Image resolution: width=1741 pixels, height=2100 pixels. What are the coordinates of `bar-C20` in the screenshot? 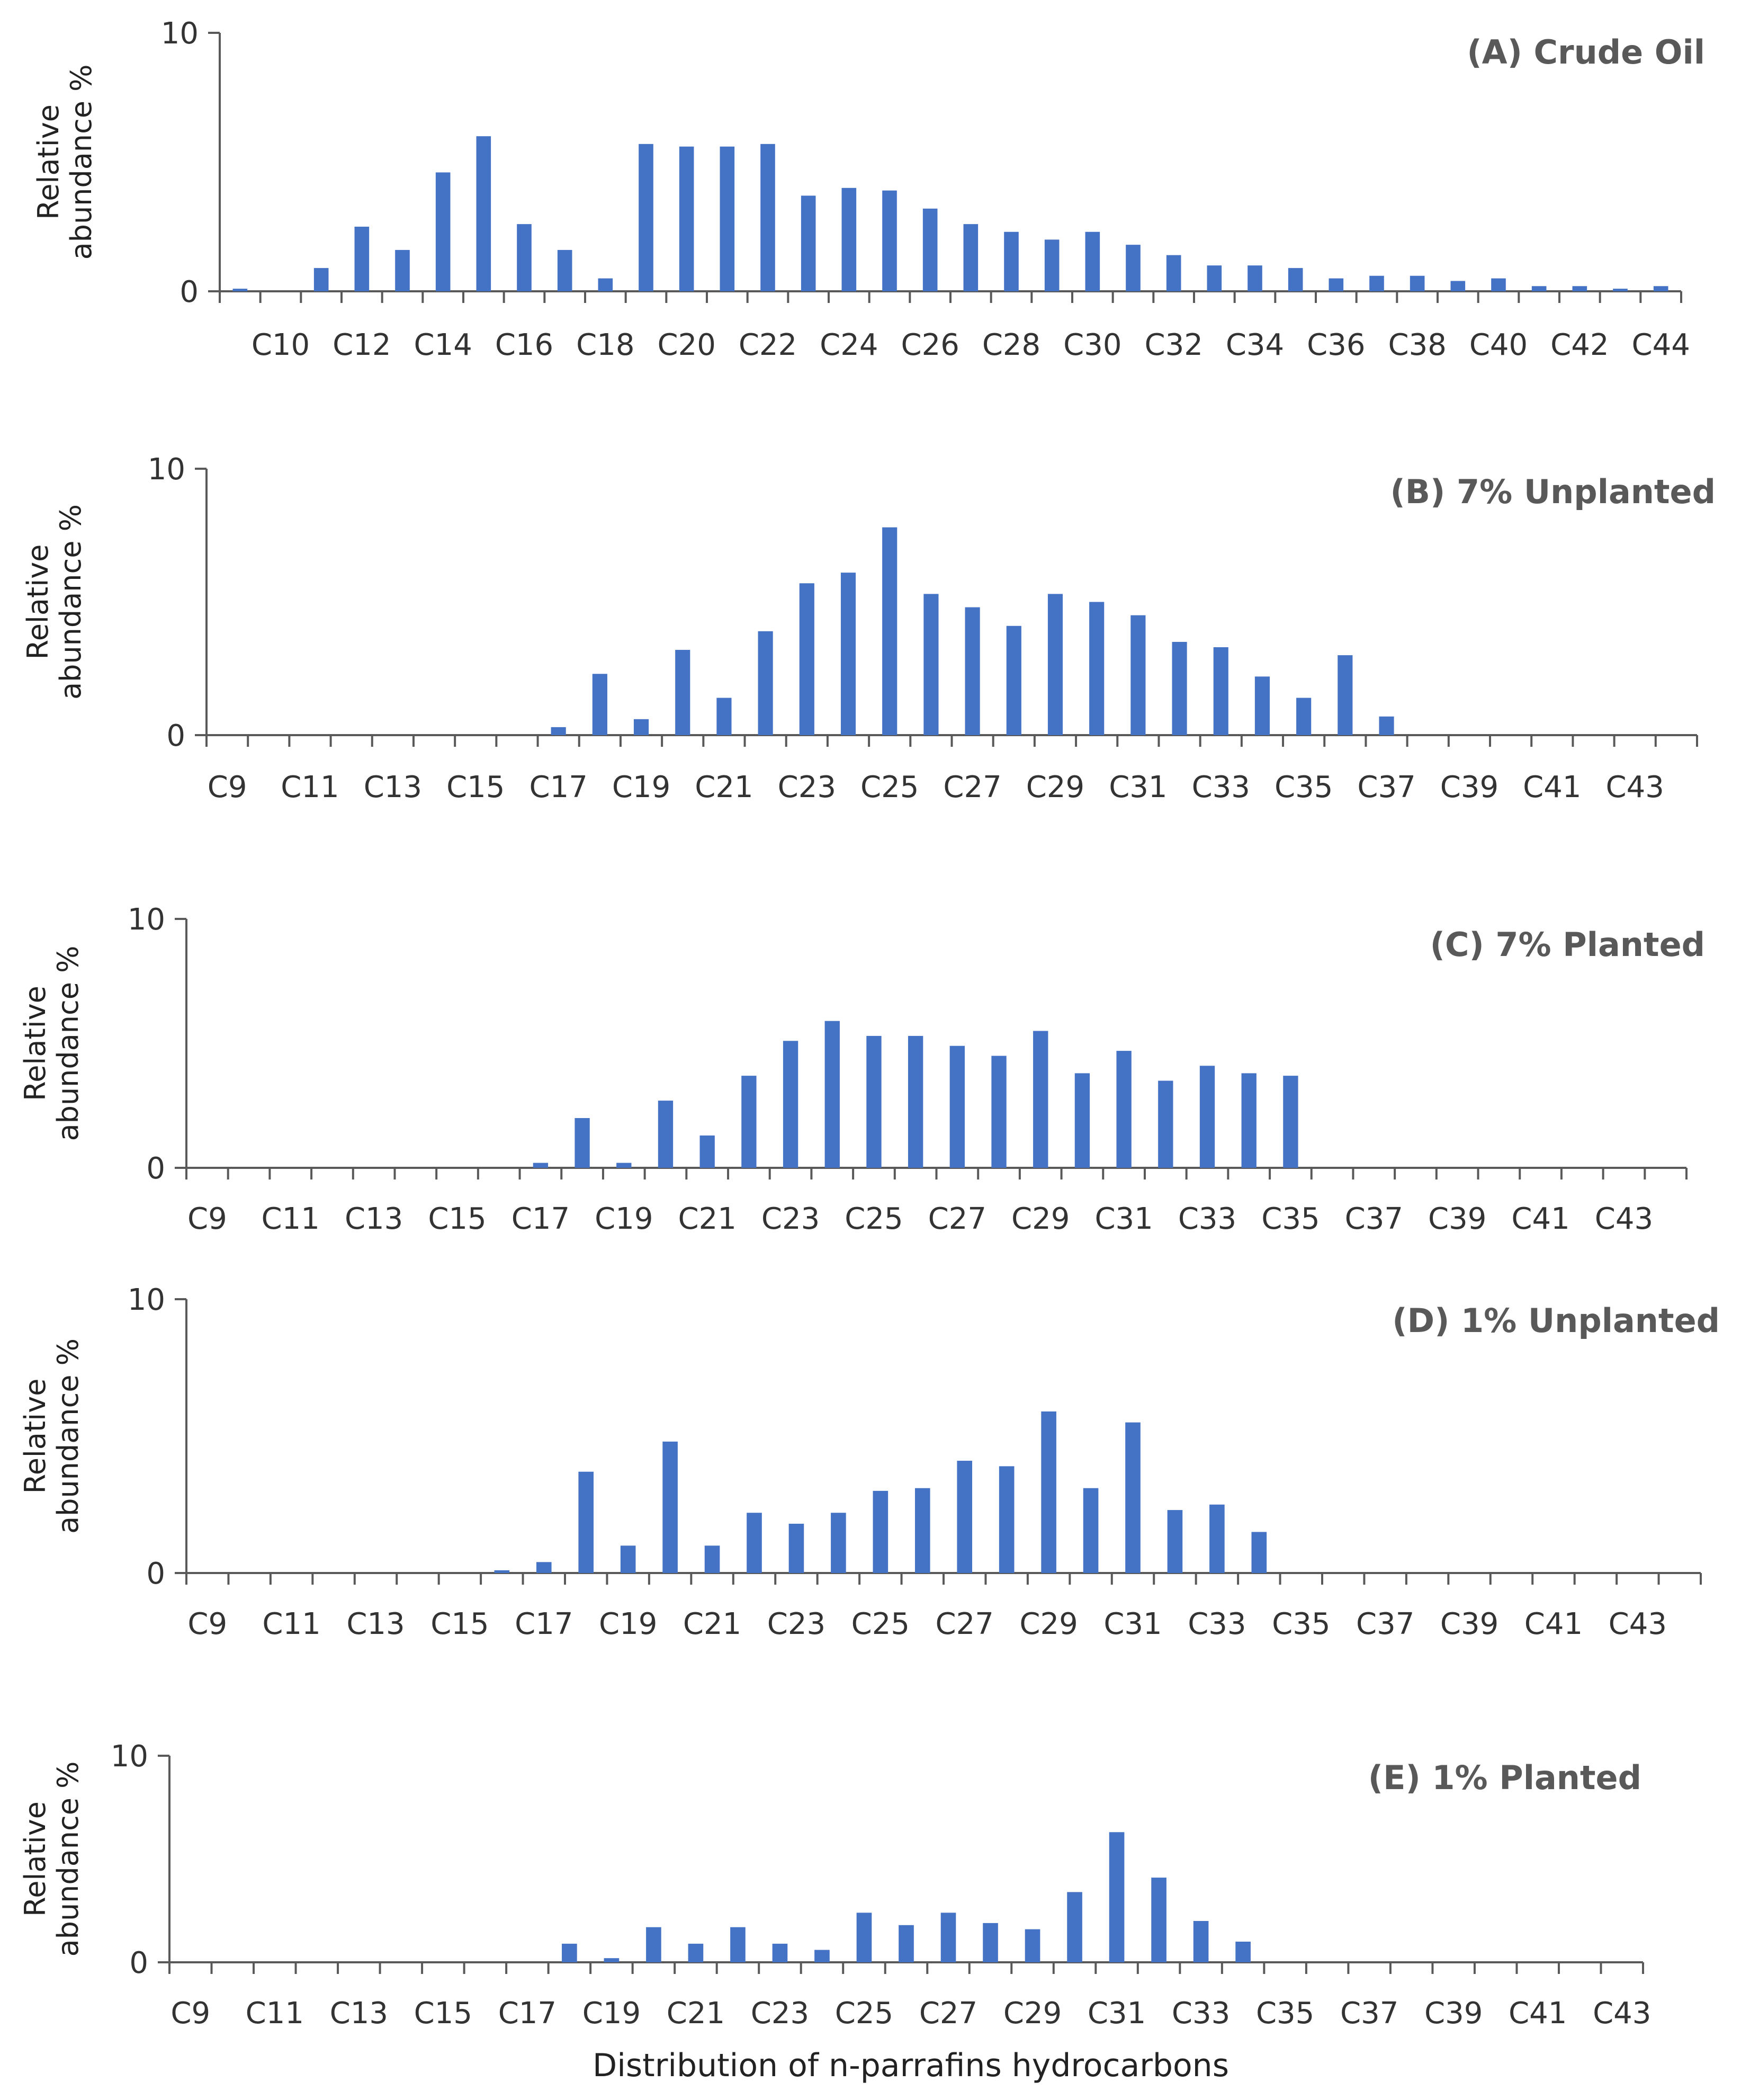 It's located at (686, 218).